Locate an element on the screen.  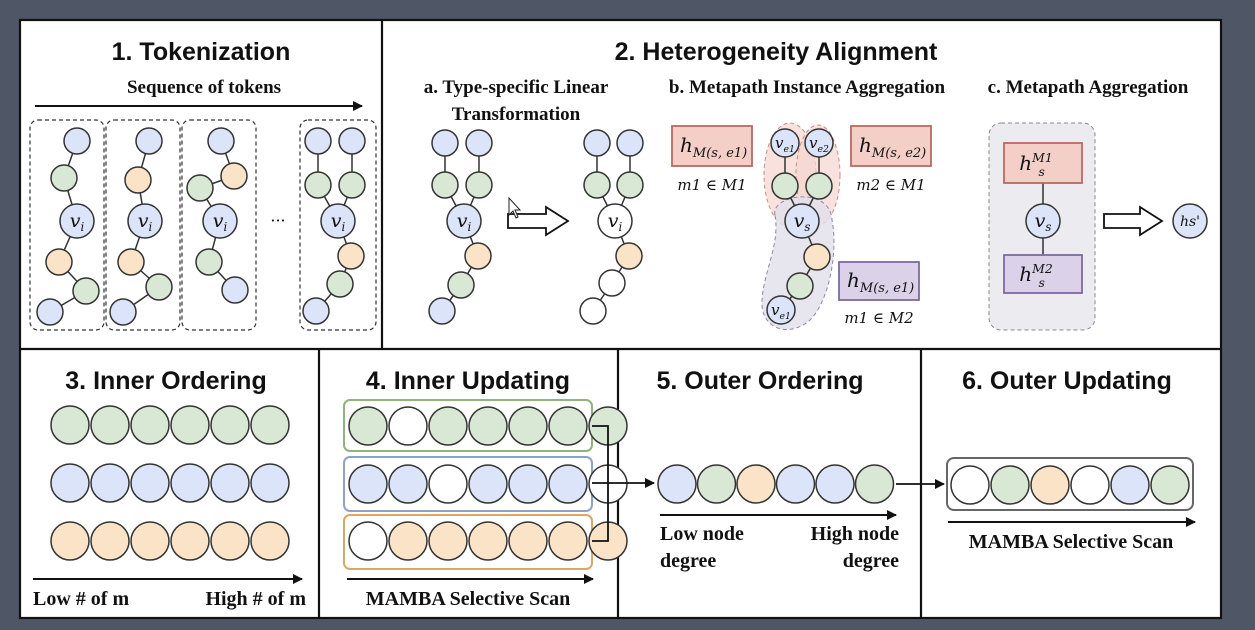
token-graph-2: vi is located at coordinates (141, 226).